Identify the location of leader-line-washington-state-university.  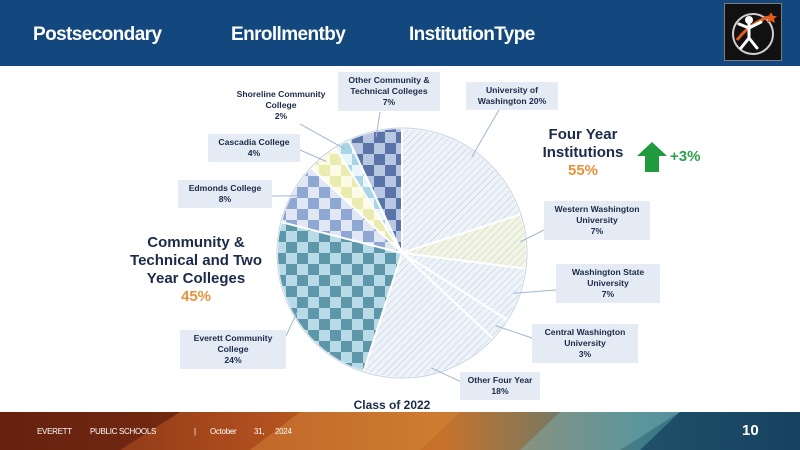
(535, 291).